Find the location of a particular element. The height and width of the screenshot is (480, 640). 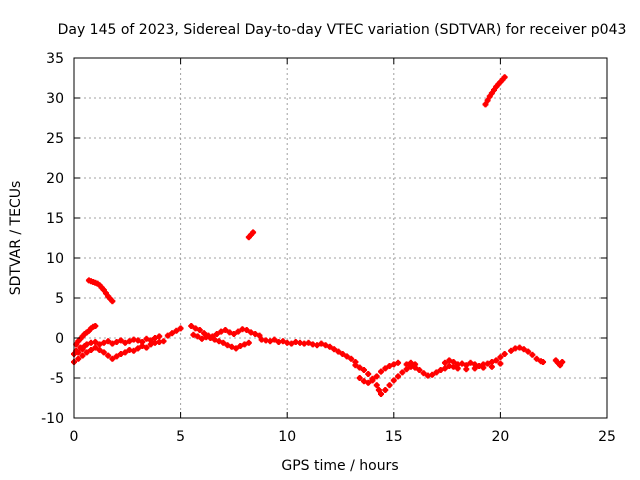

y-tick-label: 30 is located at coordinates (55, 99).